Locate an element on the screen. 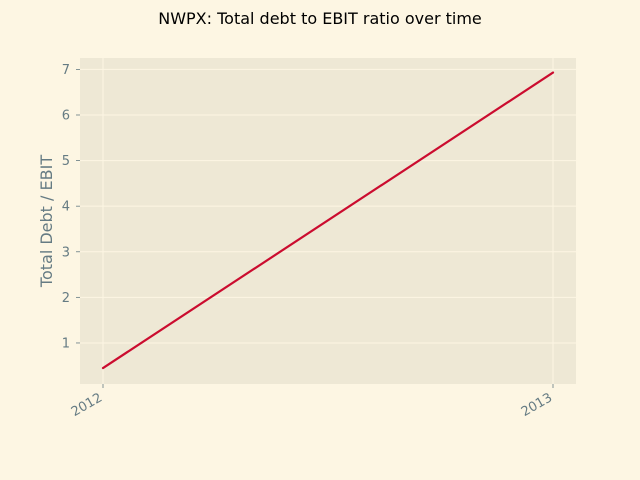  y-tick-label: 5 is located at coordinates (66, 161).